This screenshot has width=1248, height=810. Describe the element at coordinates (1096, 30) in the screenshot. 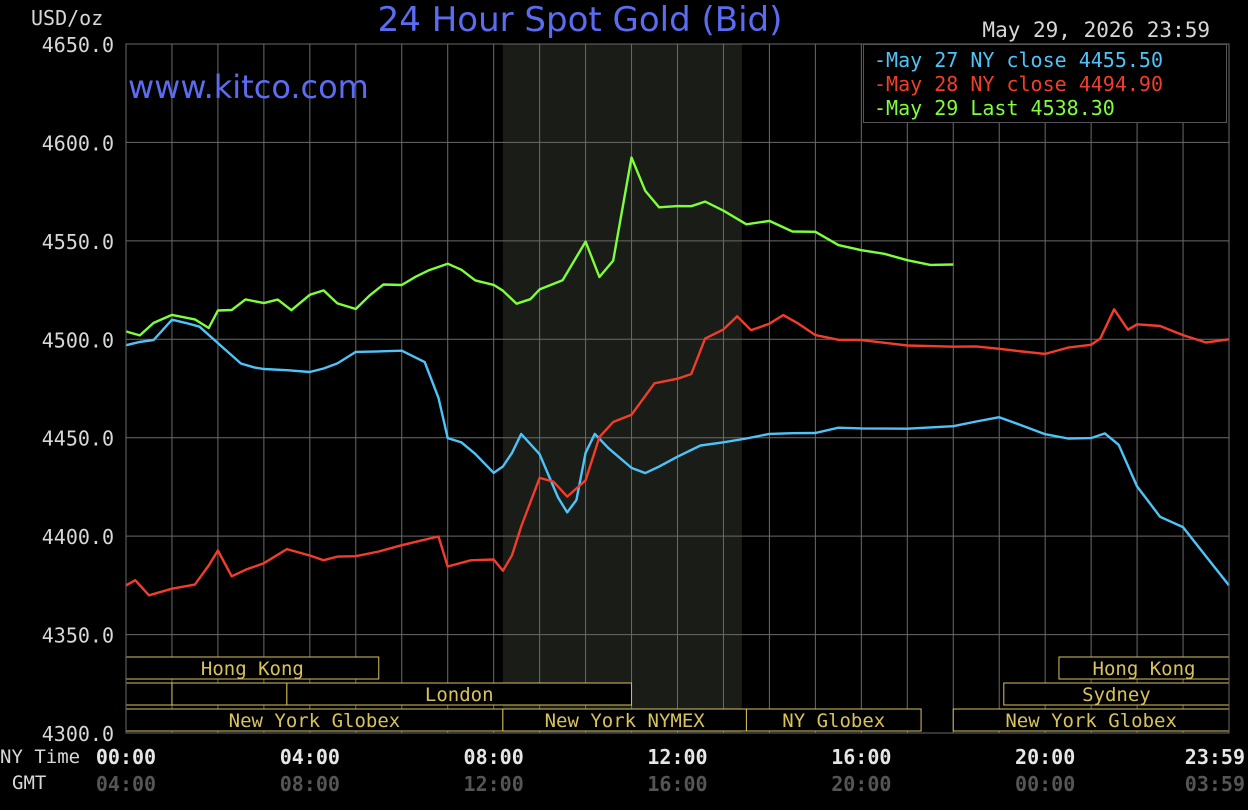

I see `timestamp: May 29, 2026 23:59` at that location.